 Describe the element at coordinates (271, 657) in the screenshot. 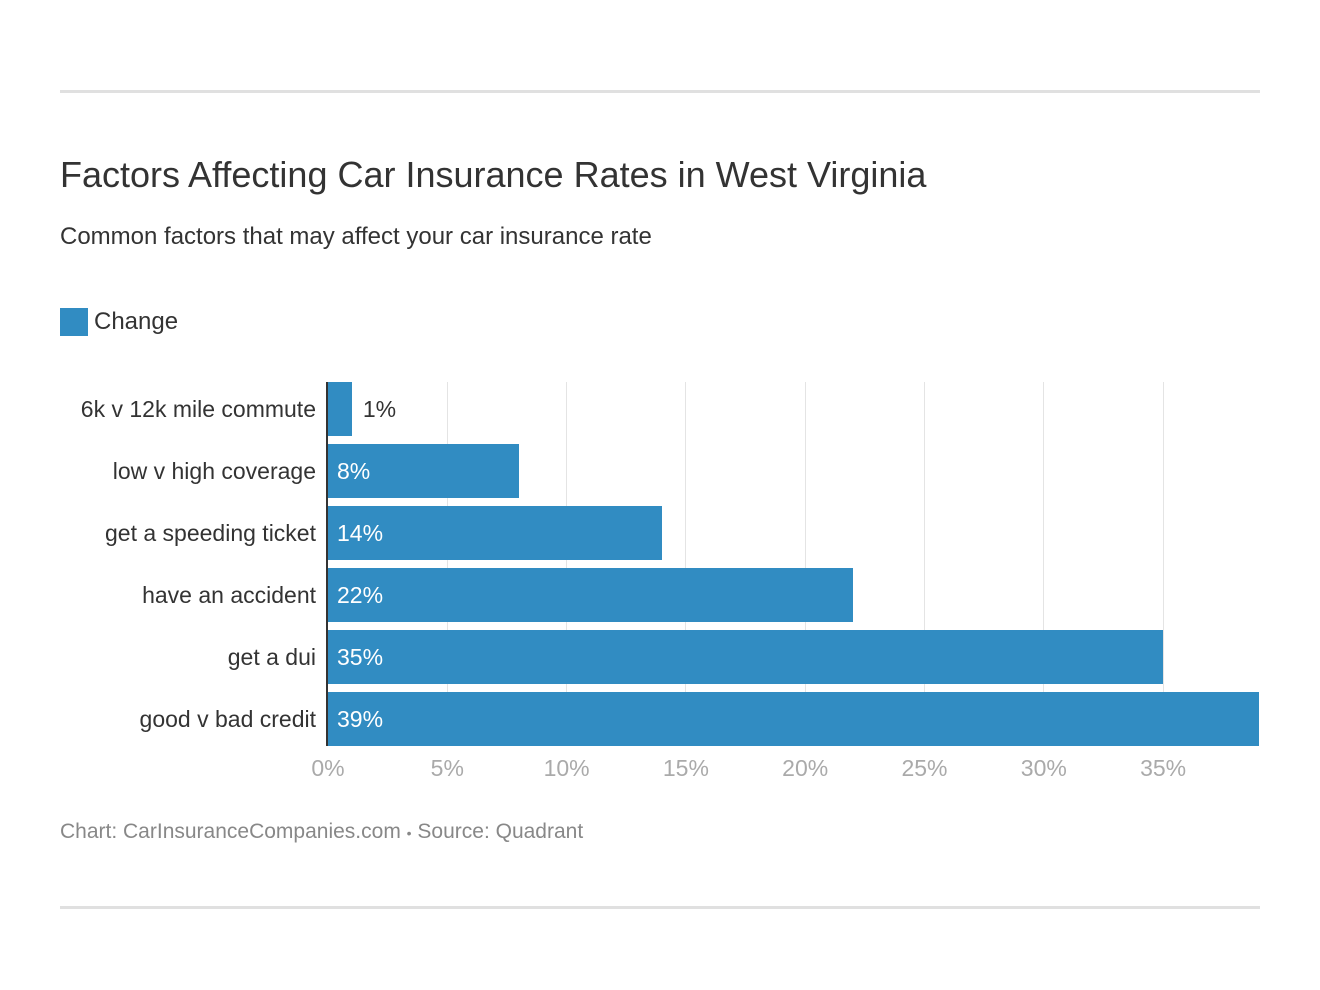

I see `category-label: get a dui` at that location.